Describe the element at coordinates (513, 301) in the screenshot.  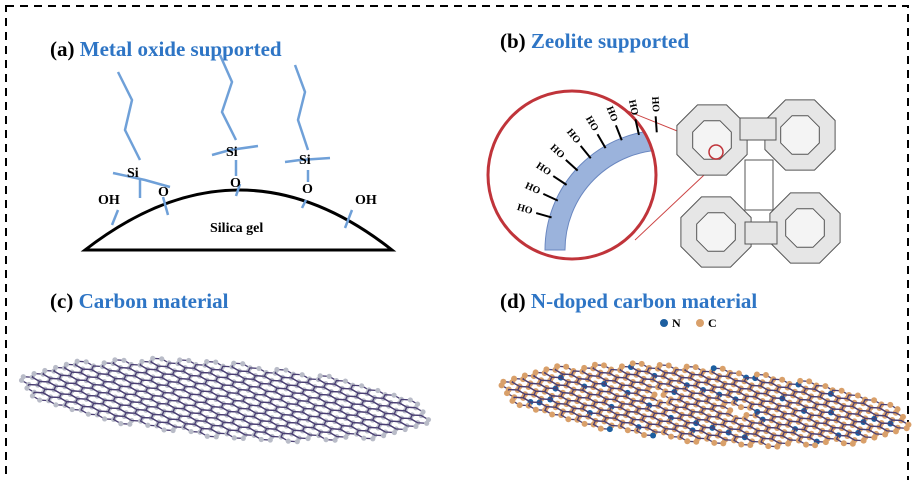
I see `panel-letter: (d)` at that location.